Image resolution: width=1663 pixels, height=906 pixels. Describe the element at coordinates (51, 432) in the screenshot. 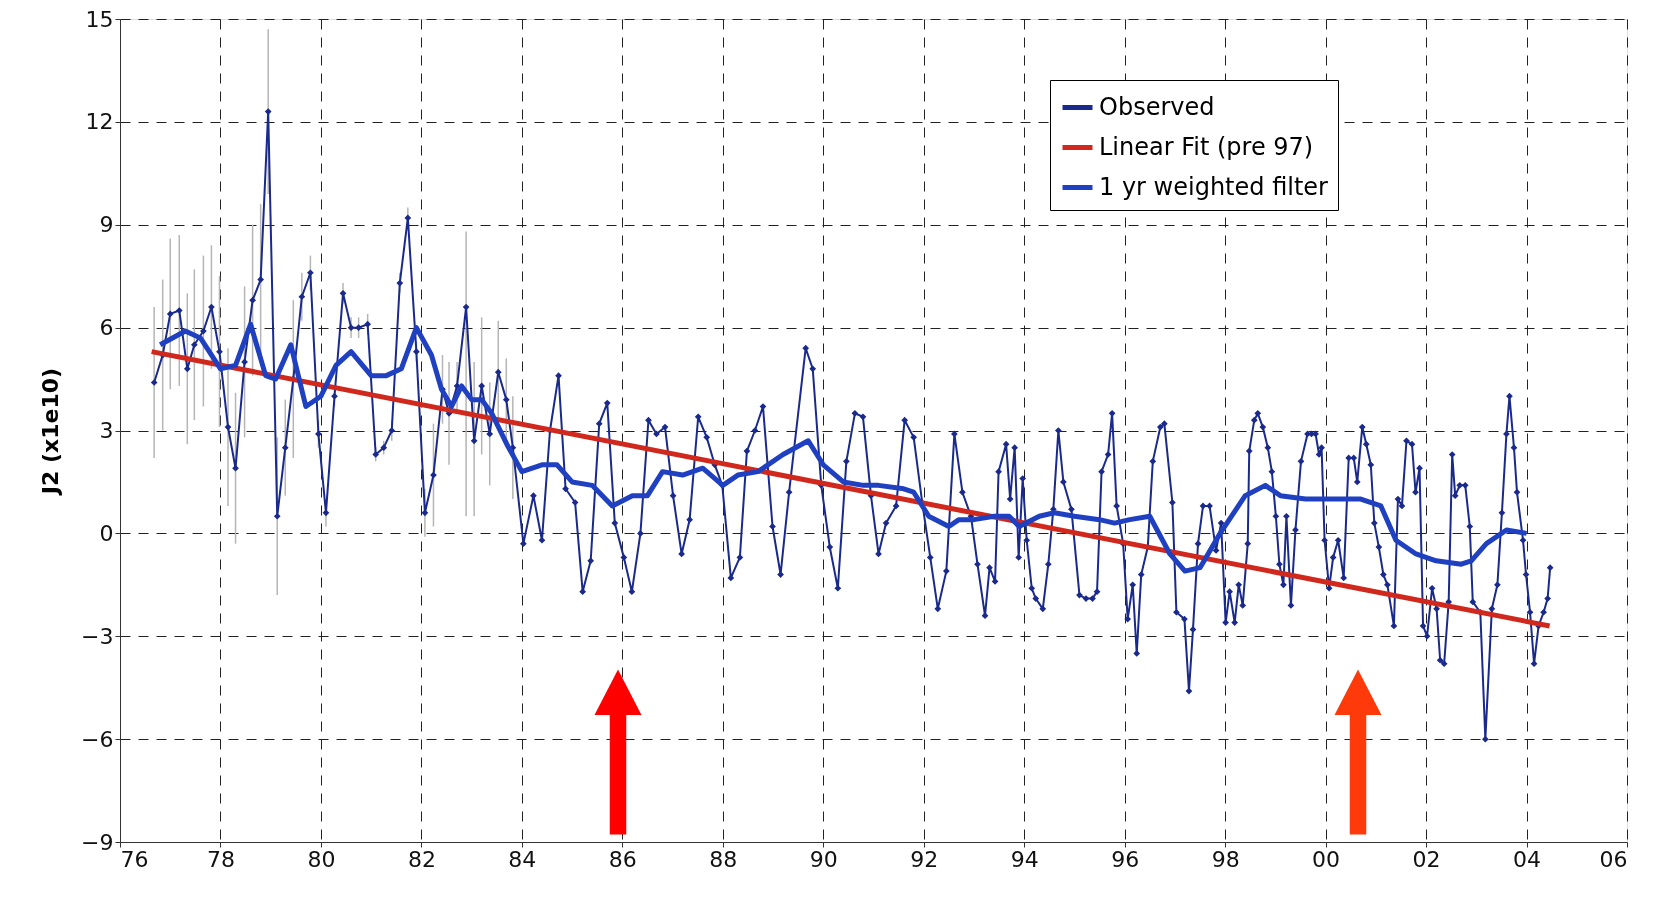

I see `y-axis-title: J2 (x1e10)` at that location.